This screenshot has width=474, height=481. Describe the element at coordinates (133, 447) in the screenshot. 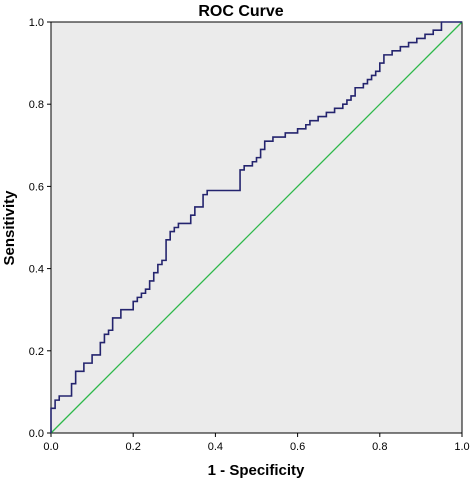

I see `x-tick-label: 0.2` at that location.